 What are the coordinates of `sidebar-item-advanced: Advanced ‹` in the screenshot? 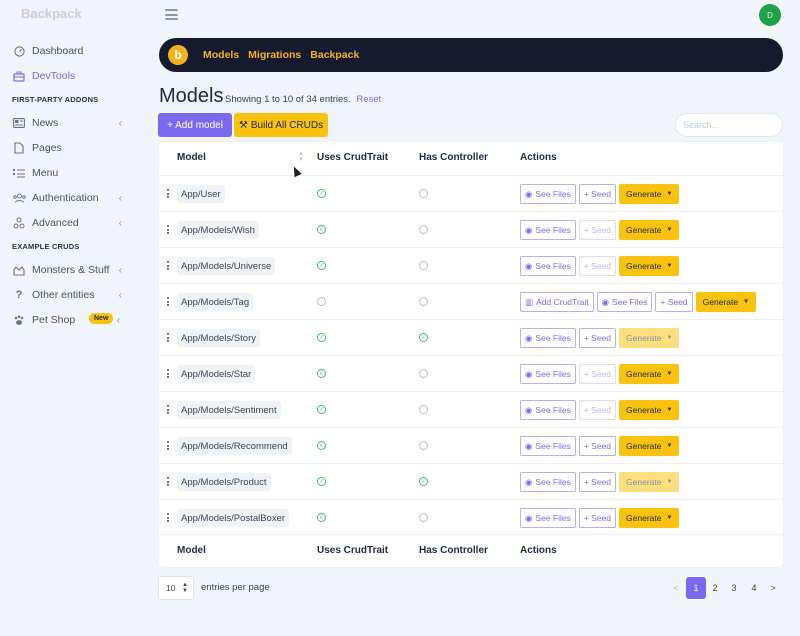 It's located at (76, 223).